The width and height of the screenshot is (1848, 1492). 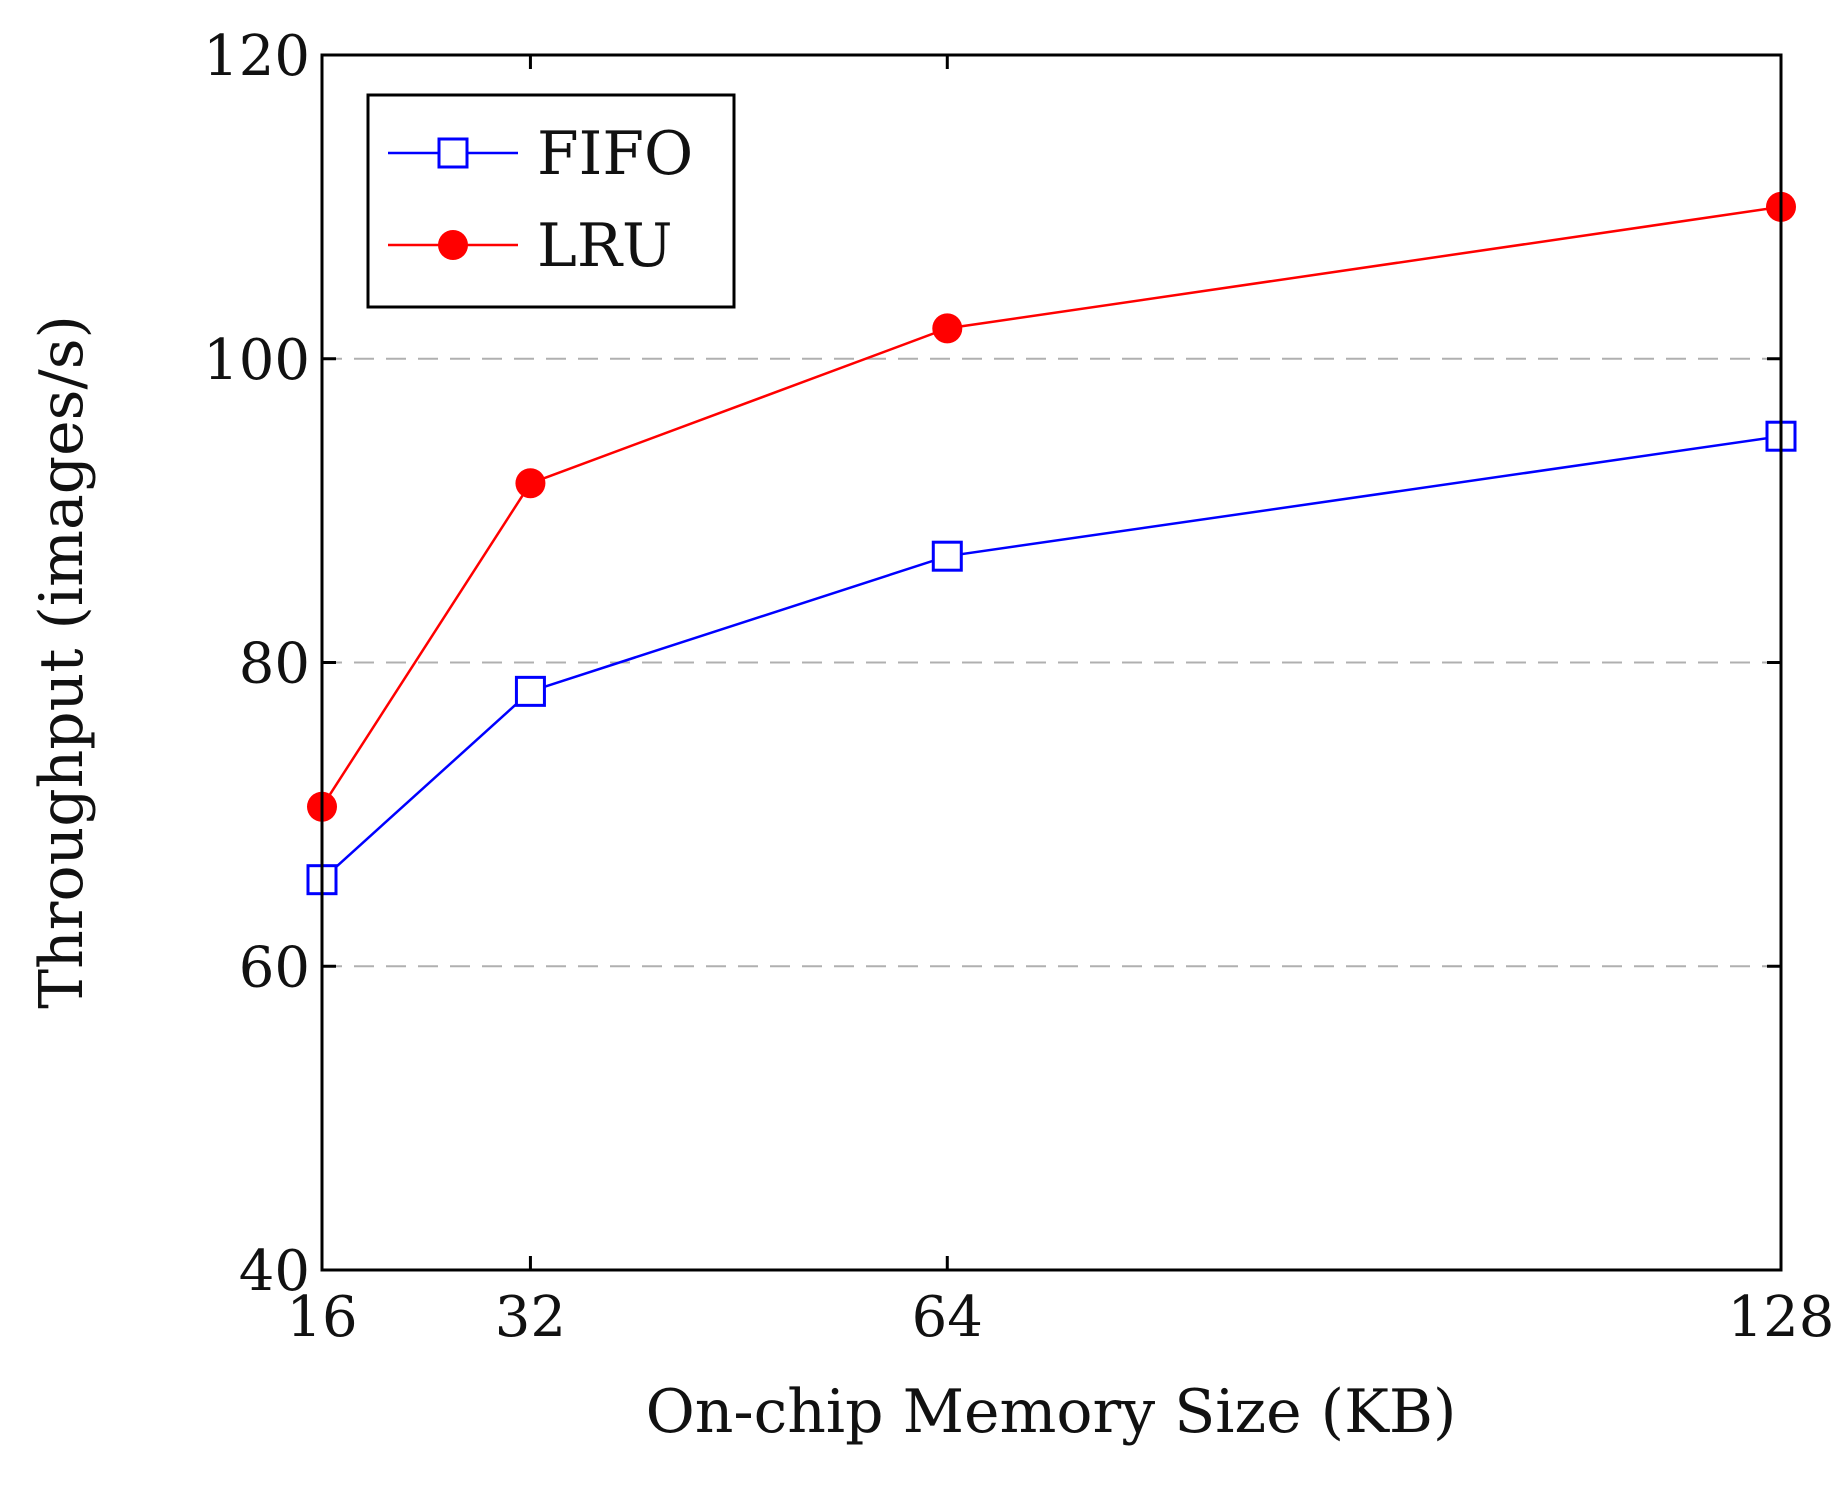 I want to click on y-tick-label-40: 40, so click(x=274, y=1271).